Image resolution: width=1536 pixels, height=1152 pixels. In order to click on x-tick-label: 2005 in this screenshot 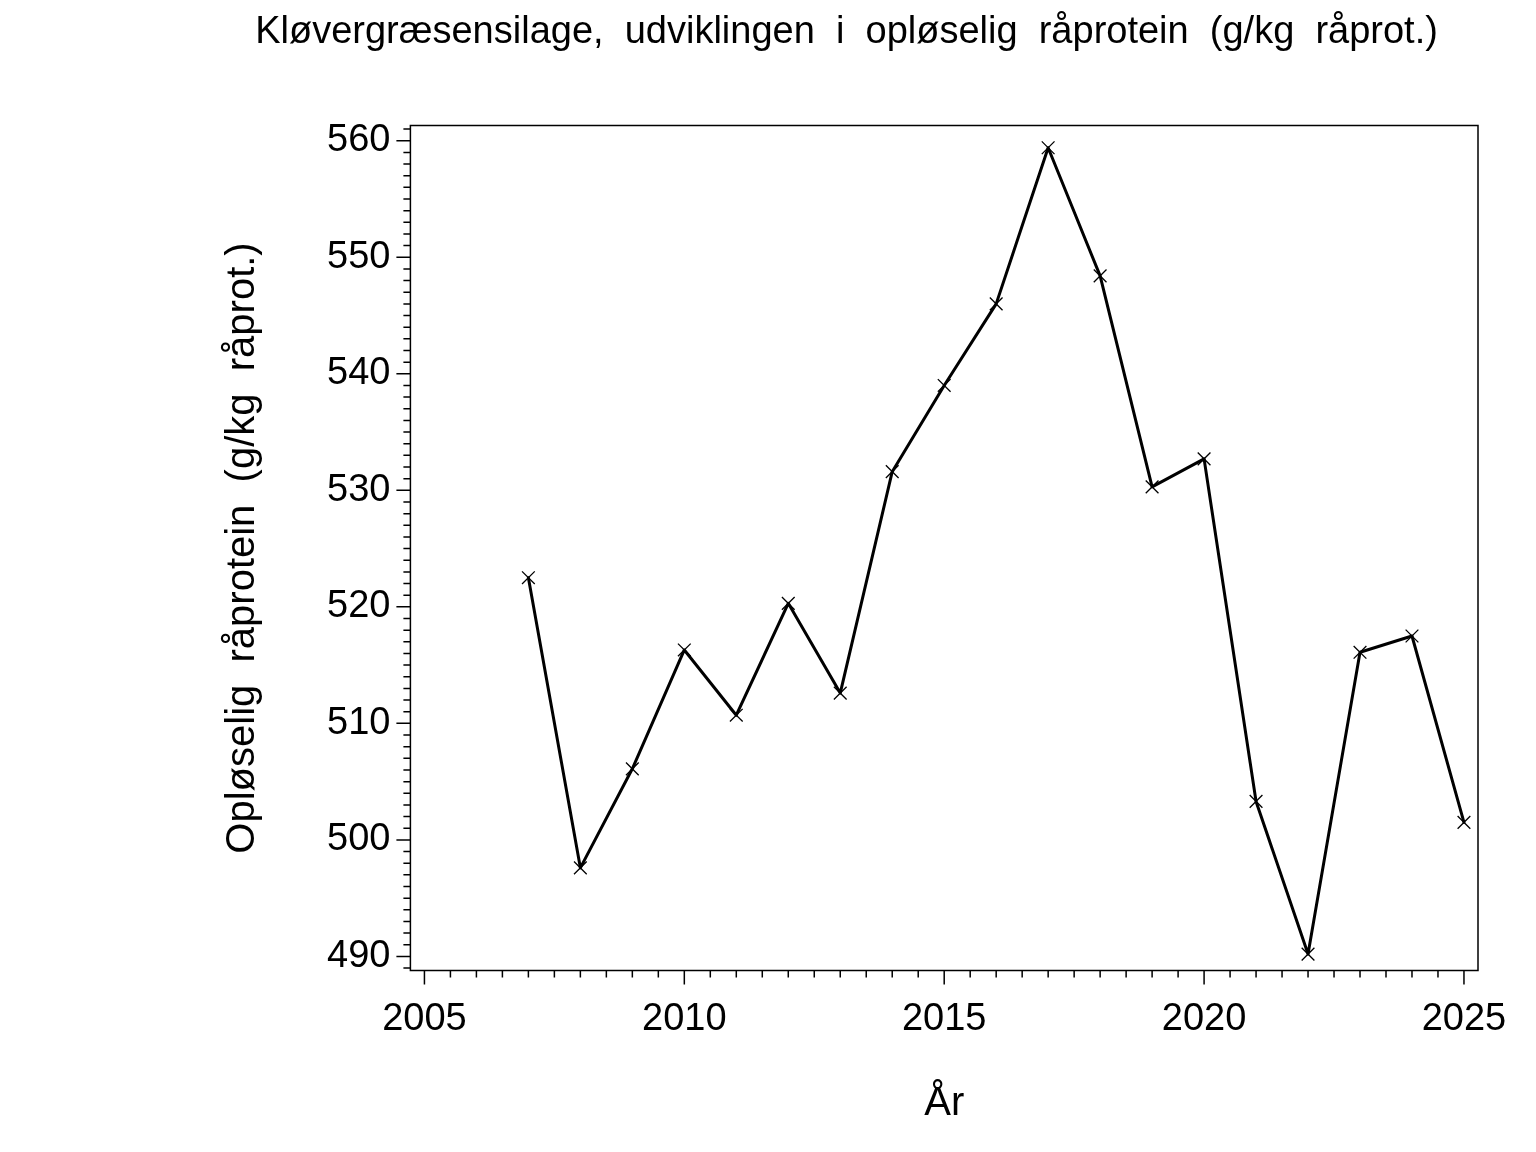, I will do `click(424, 1016)`.